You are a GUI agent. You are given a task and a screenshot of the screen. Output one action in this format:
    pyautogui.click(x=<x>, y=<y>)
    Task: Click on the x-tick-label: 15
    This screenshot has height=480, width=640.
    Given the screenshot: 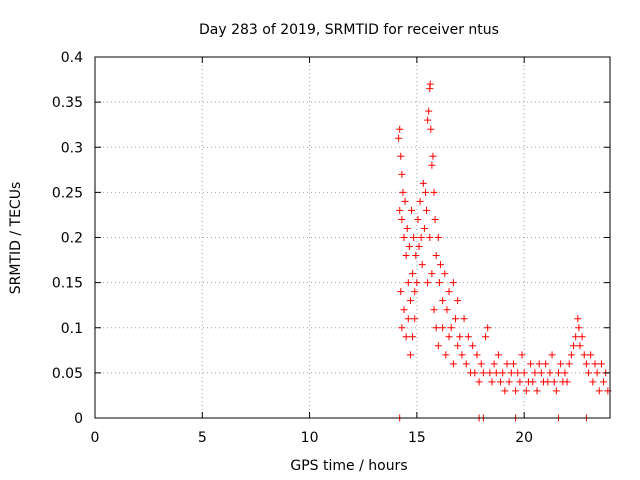 What is the action you would take?
    pyautogui.click(x=417, y=438)
    